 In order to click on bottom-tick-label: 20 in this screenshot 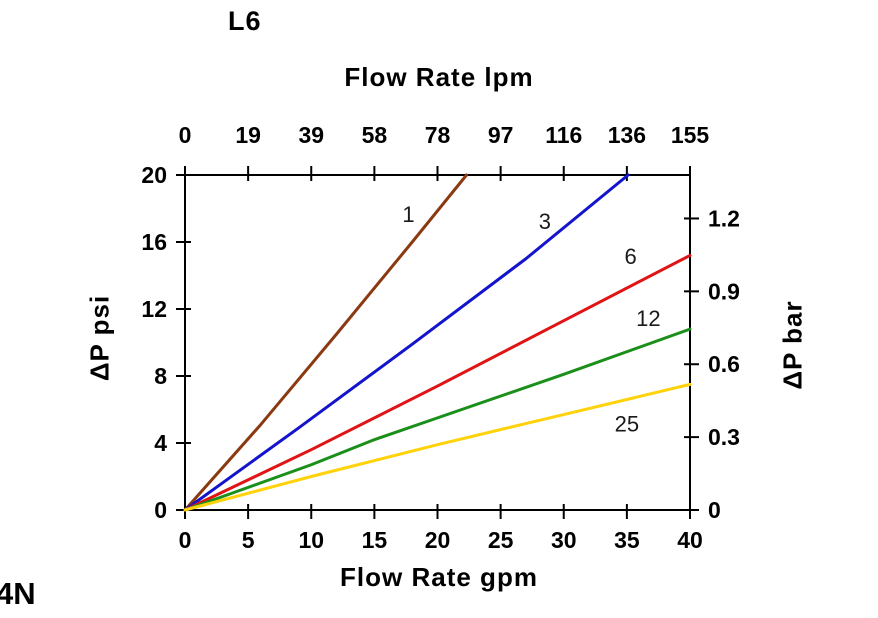, I will do `click(438, 540)`.